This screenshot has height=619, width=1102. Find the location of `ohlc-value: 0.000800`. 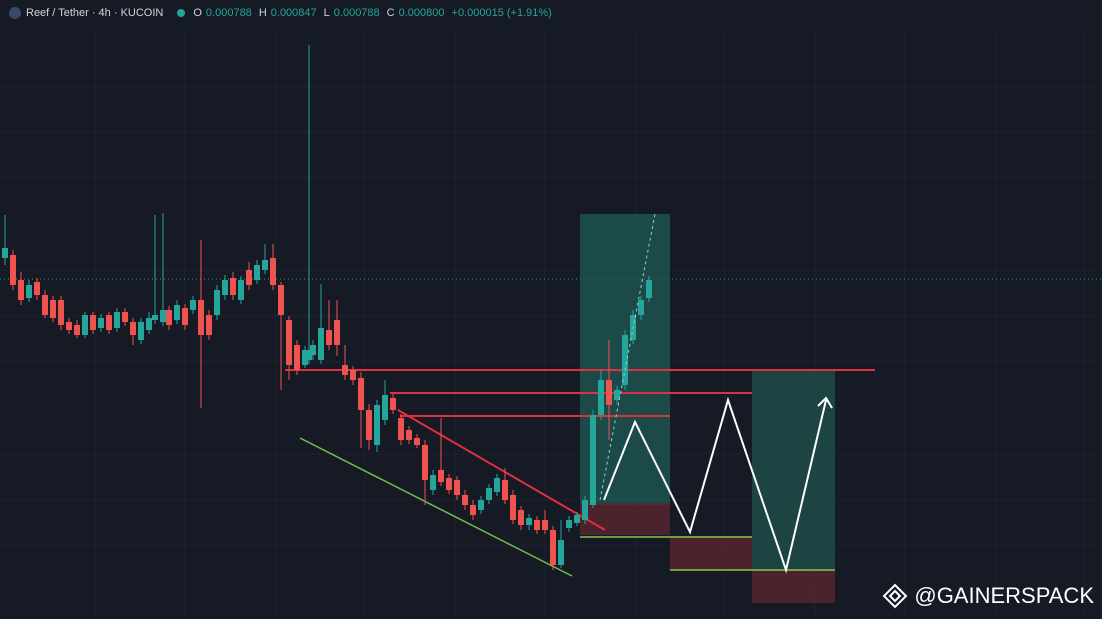

ohlc-value: 0.000800 is located at coordinates (421, 13).